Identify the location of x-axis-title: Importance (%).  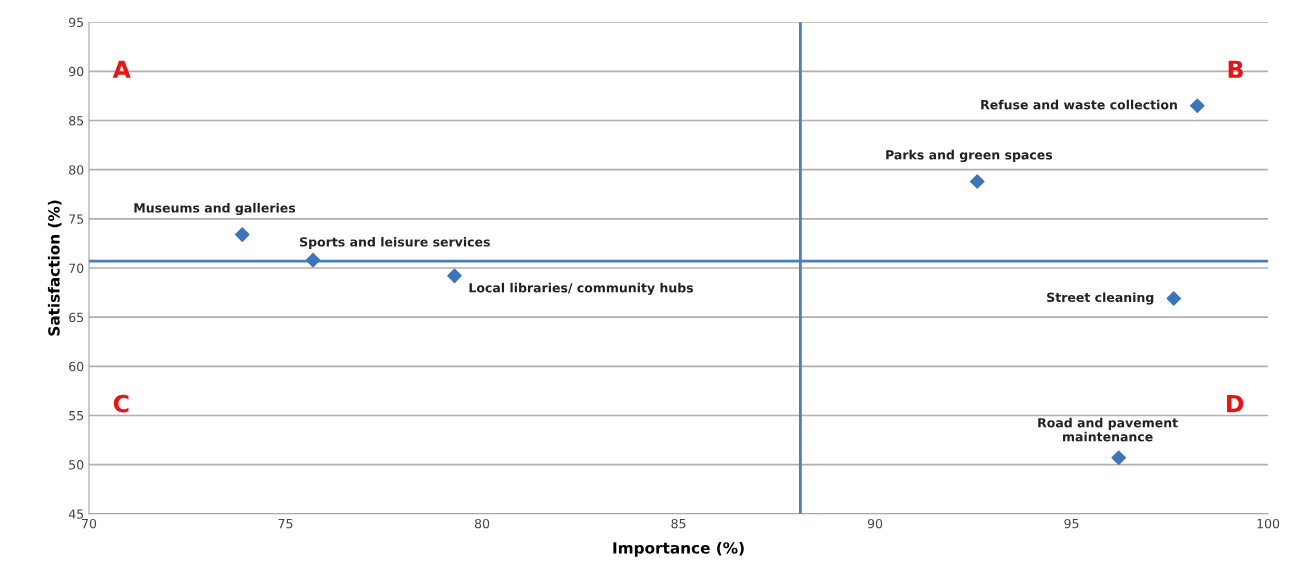
(678, 549).